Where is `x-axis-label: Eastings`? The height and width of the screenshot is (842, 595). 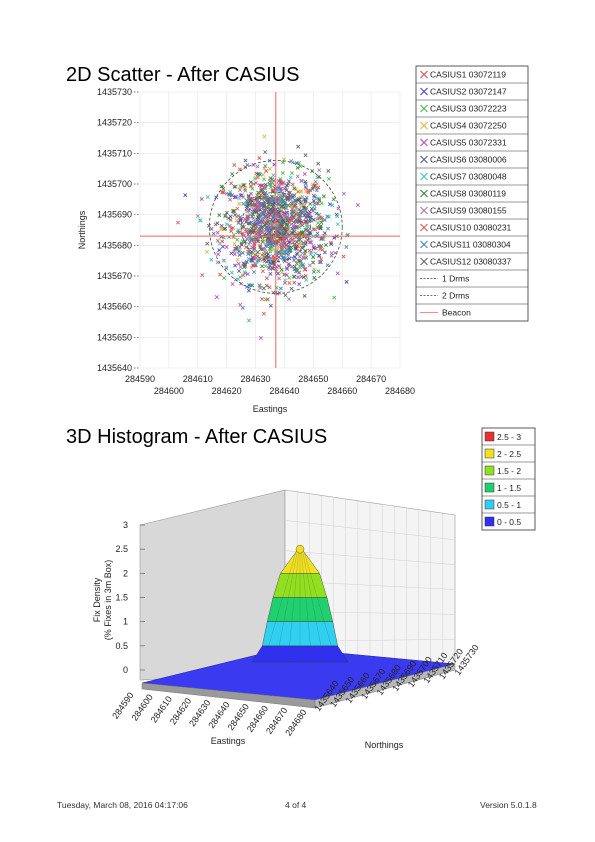 x-axis-label: Eastings is located at coordinates (228, 741).